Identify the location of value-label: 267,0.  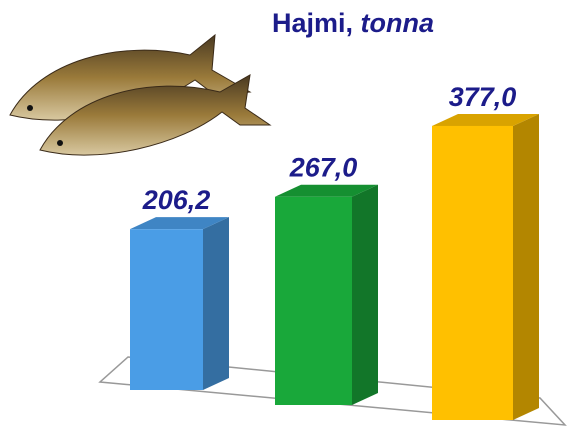
(323, 168).